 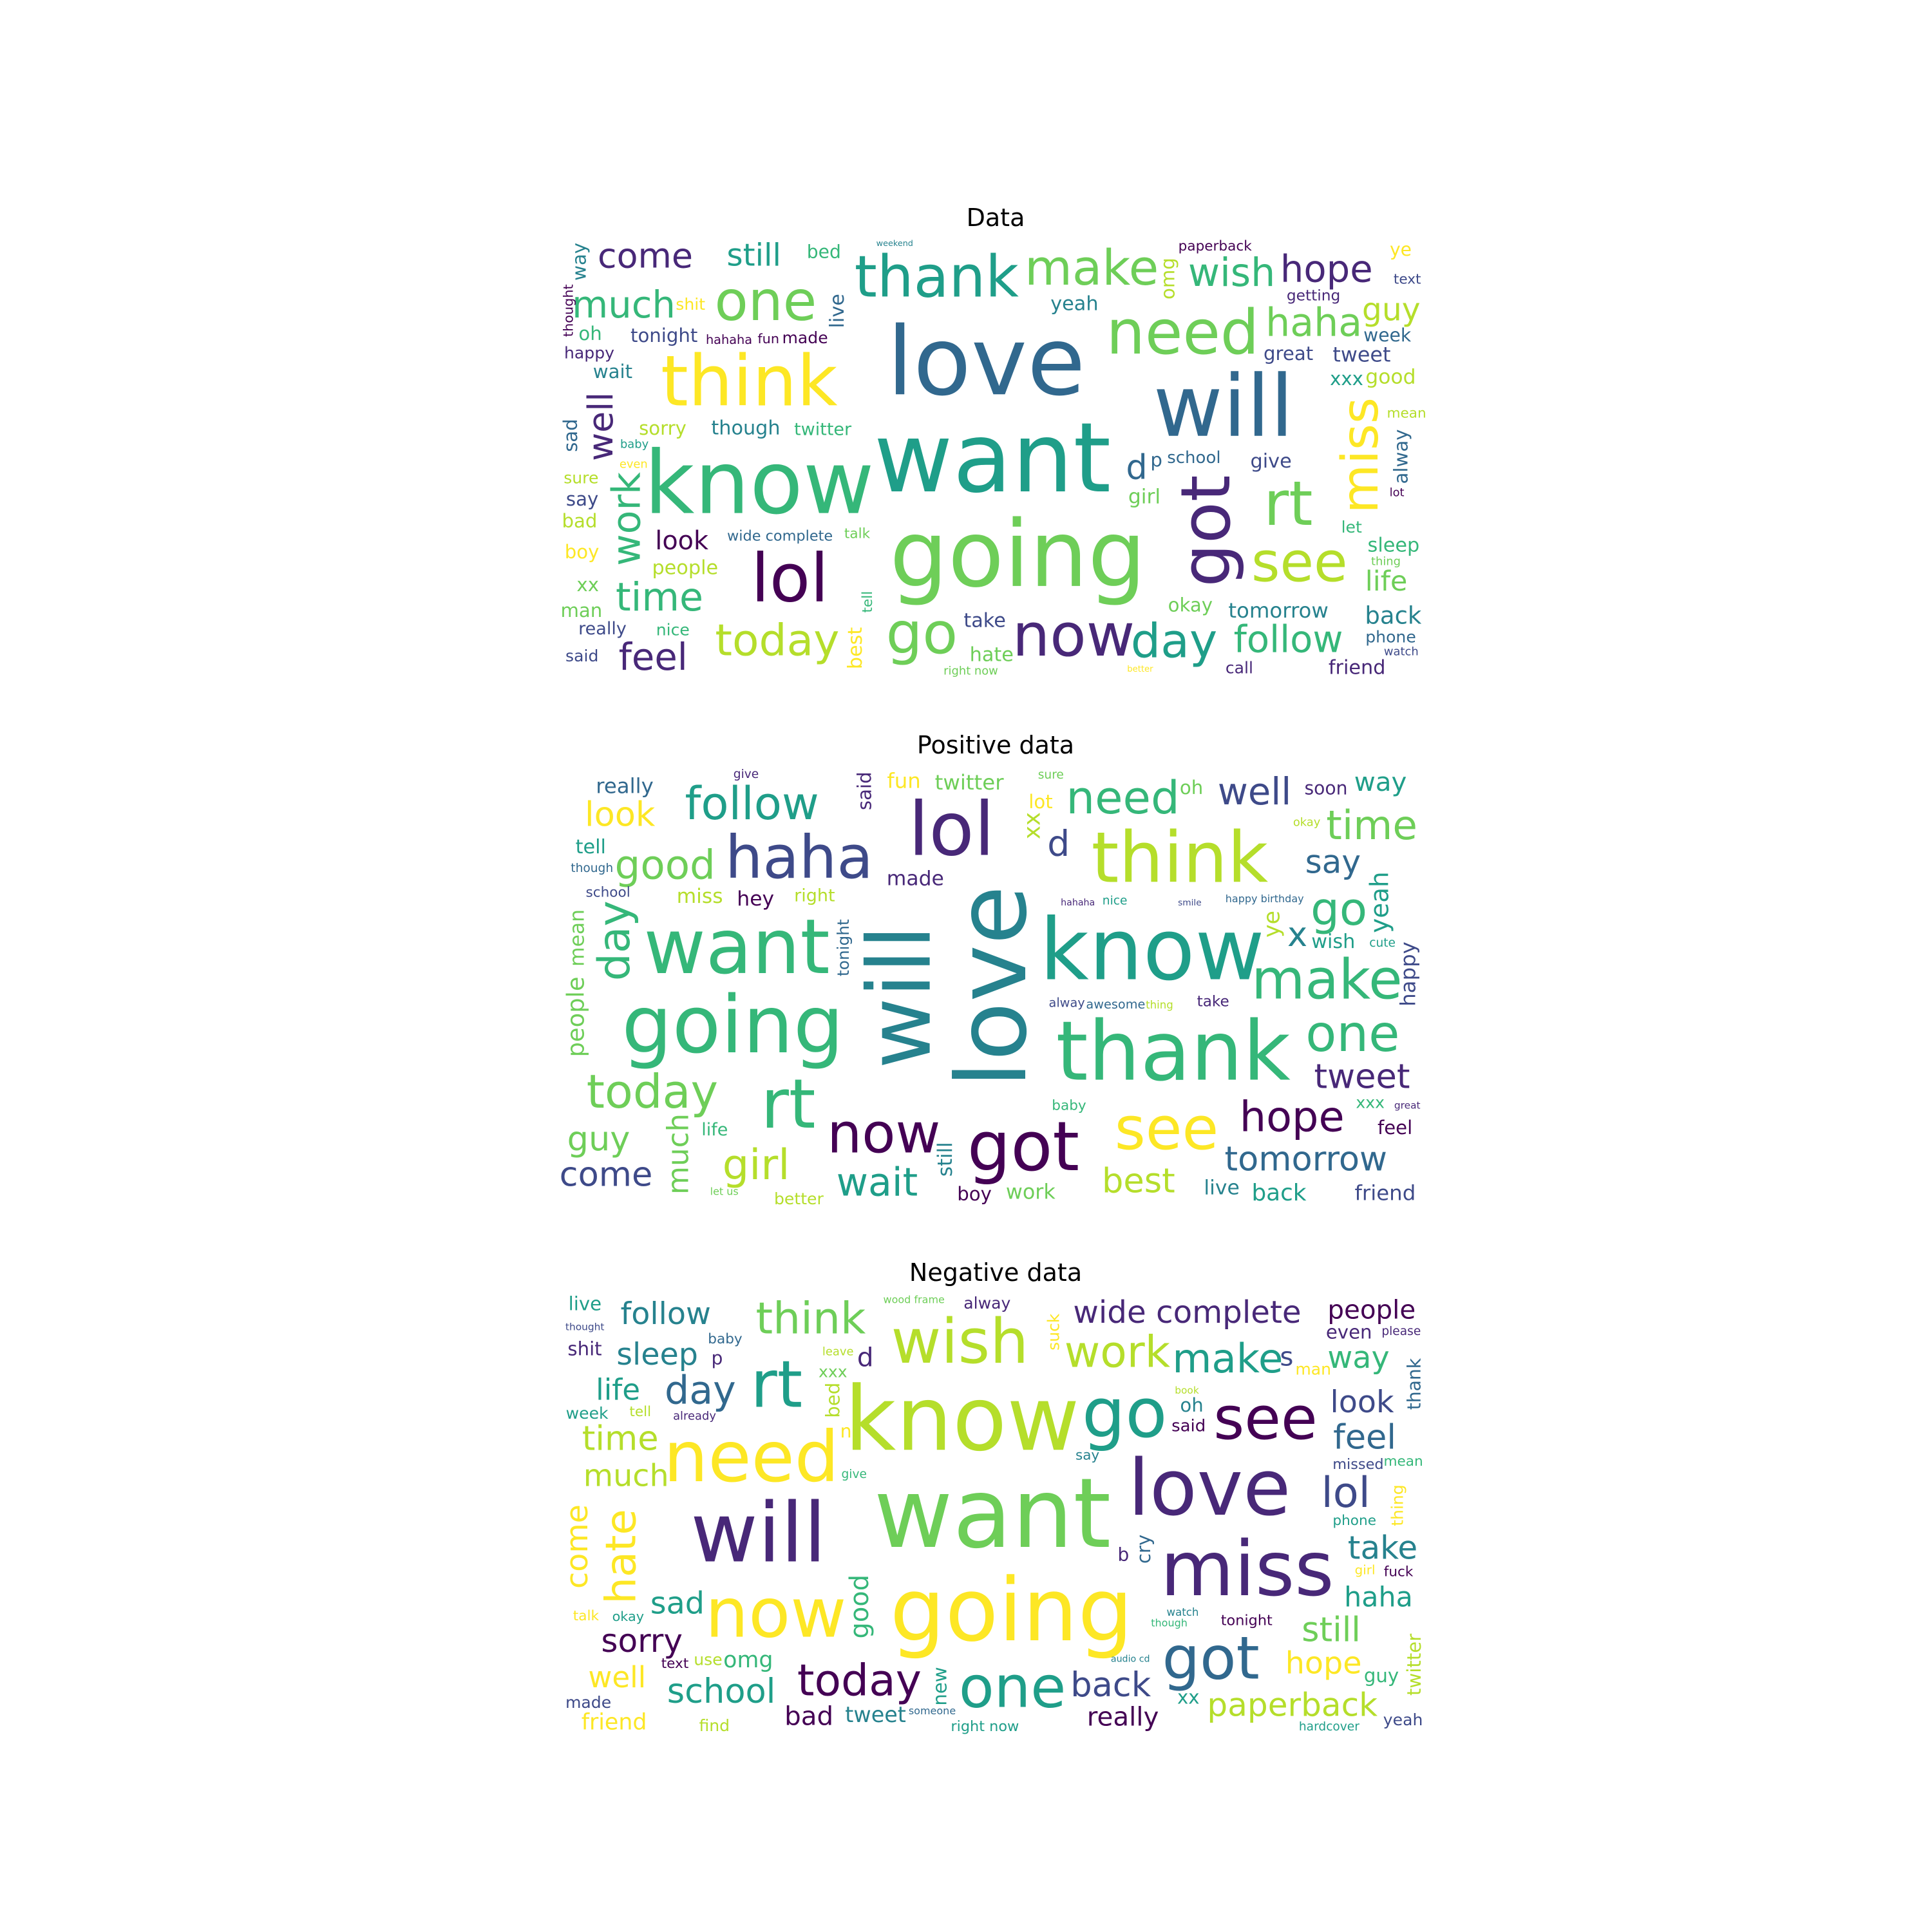 I want to click on word-happy: happy, so click(x=1408, y=975).